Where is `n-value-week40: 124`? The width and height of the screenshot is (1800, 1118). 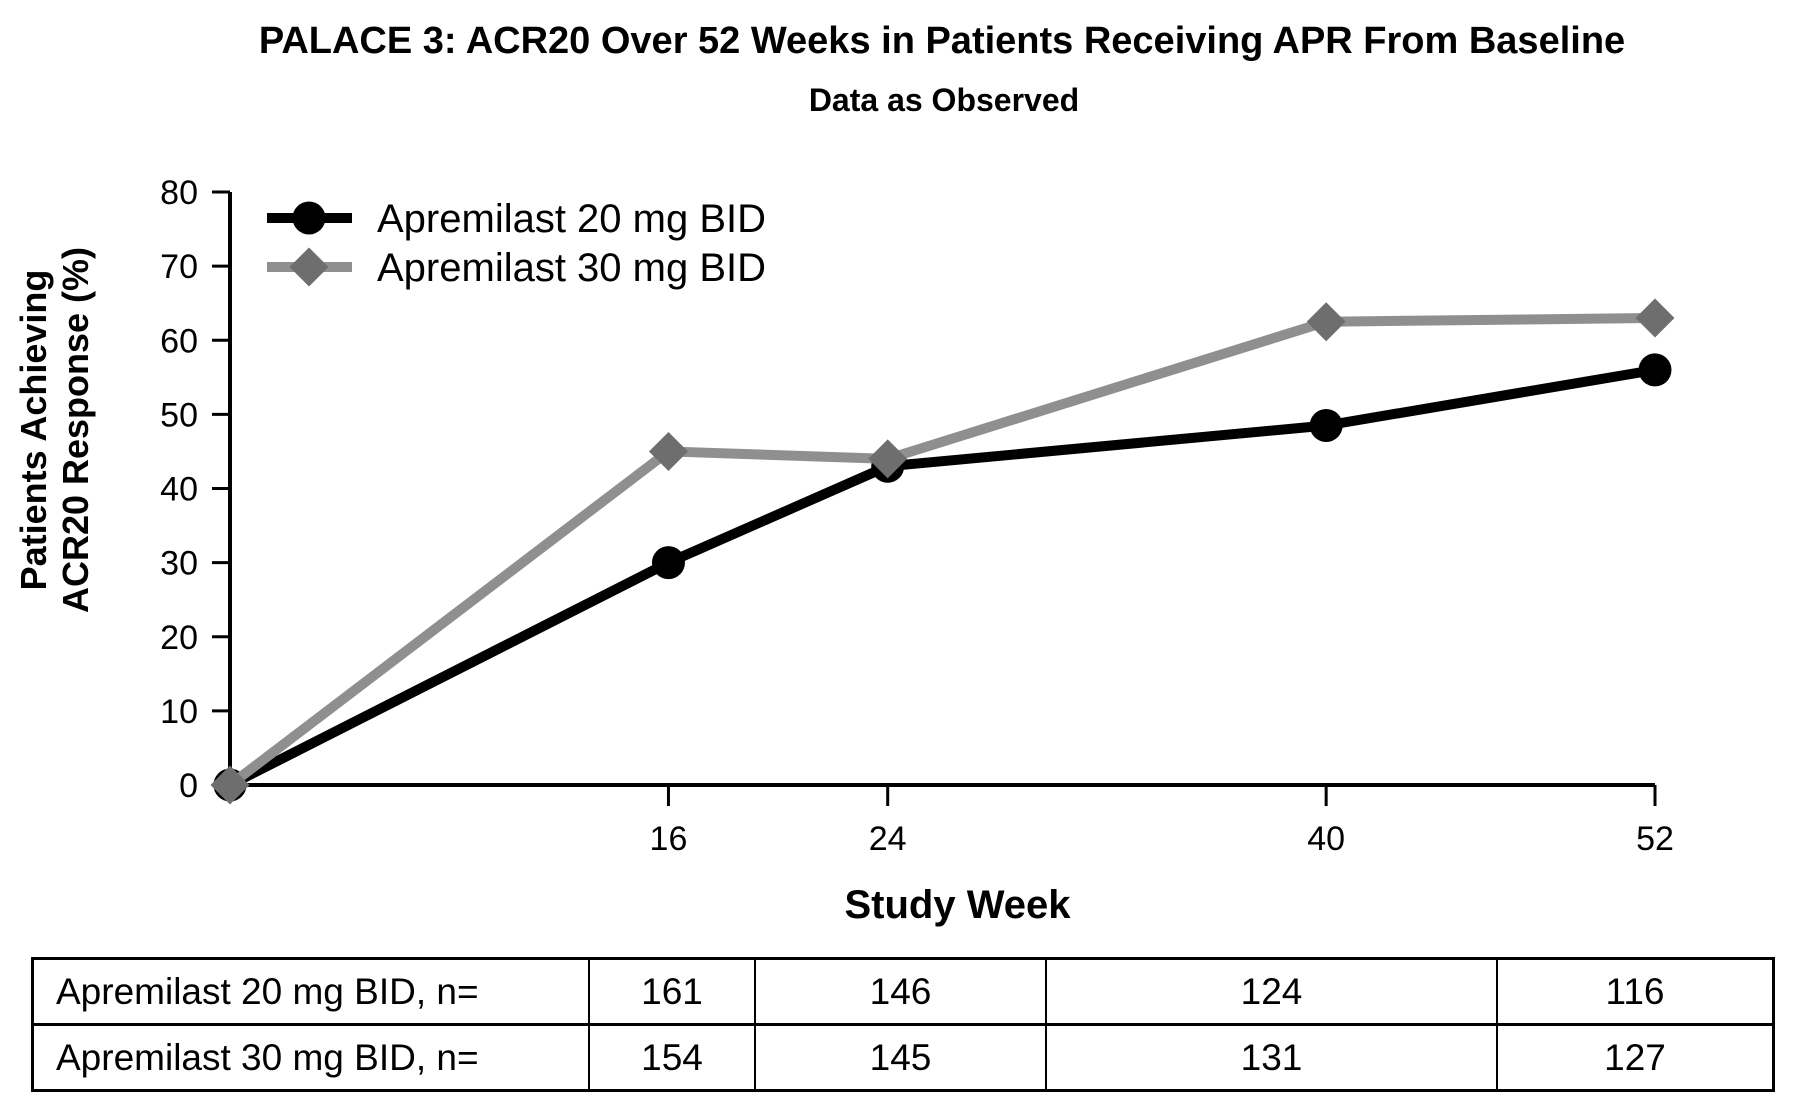
n-value-week40: 124 is located at coordinates (1272, 991).